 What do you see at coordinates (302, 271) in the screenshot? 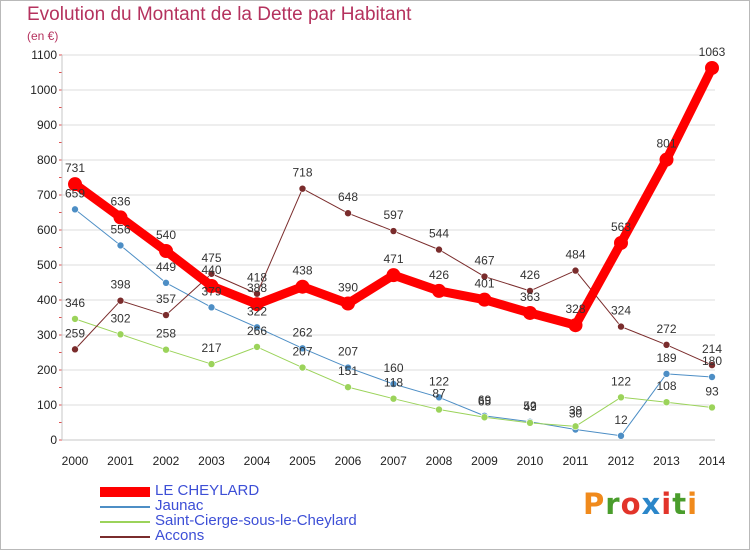
I see `data-label: 438` at bounding box center [302, 271].